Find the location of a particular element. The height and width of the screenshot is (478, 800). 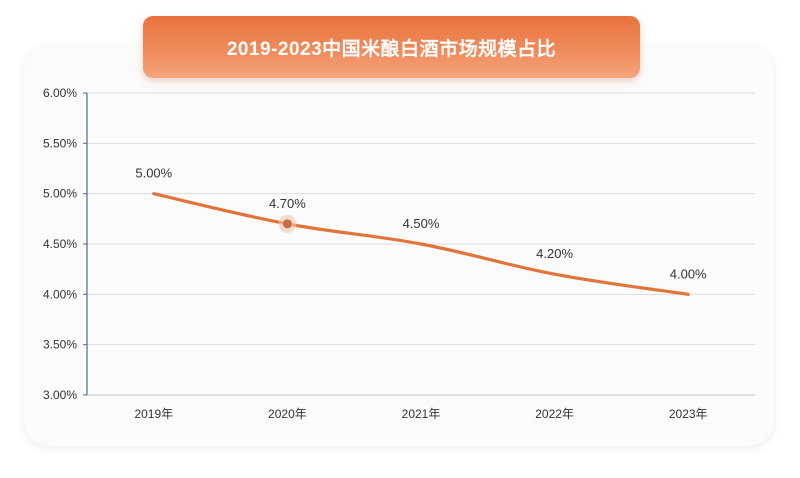

y-tick-label: 3.50% is located at coordinates (60, 345).